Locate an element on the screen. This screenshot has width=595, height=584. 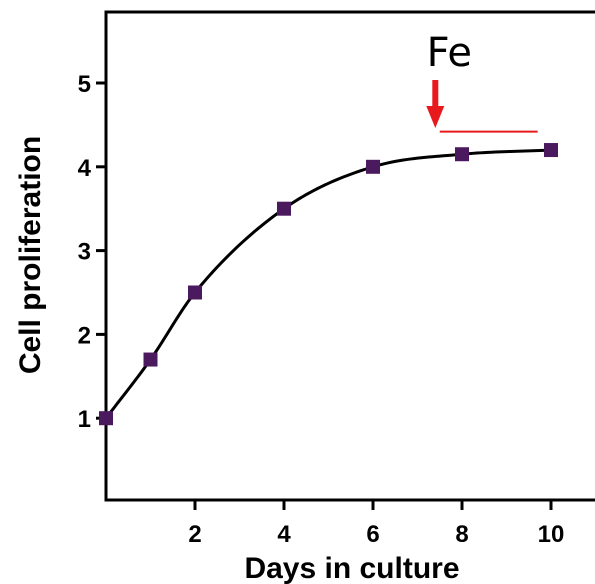
x-tick-label: 6 is located at coordinates (372, 534).